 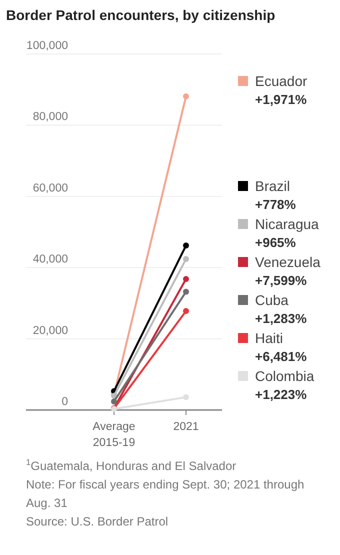 What do you see at coordinates (287, 224) in the screenshot?
I see `legend-label: Nicaragua` at bounding box center [287, 224].